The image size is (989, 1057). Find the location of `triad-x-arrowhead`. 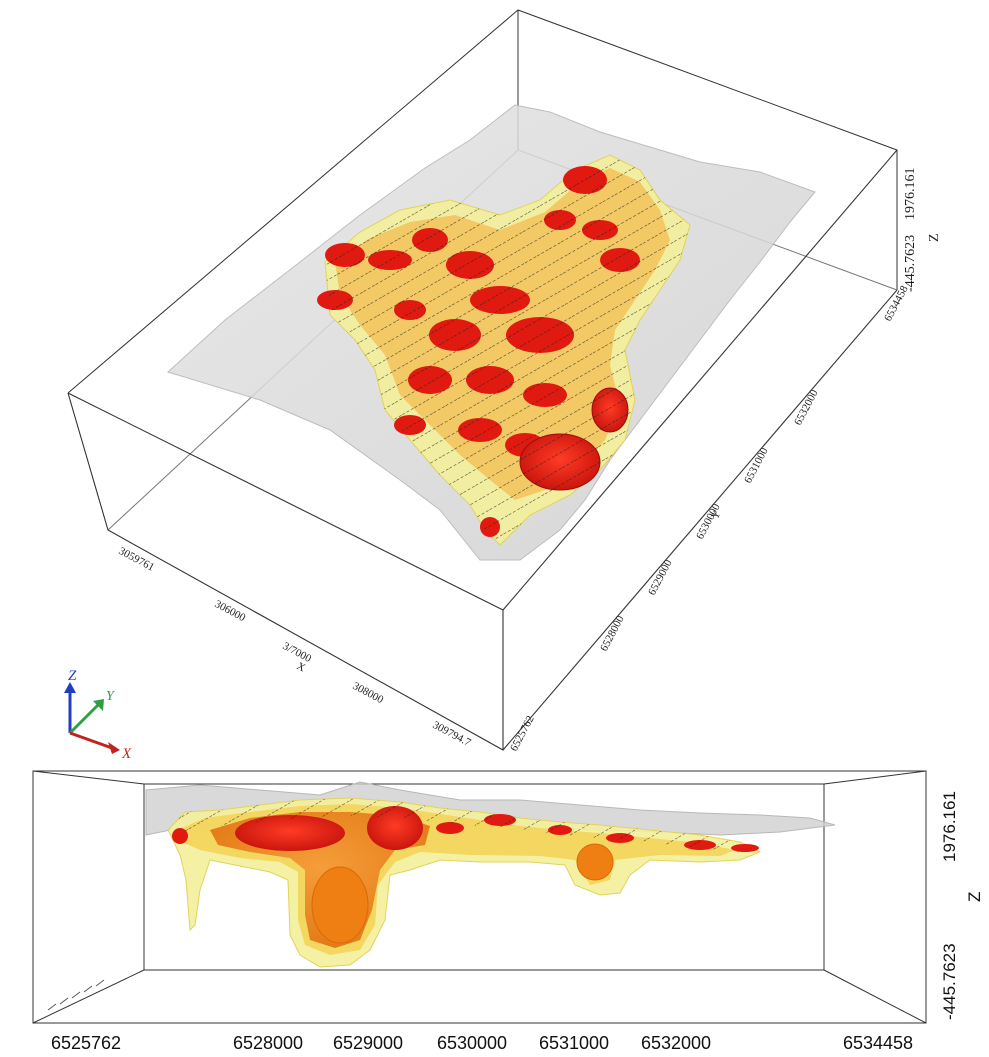

triad-x-arrowhead is located at coordinates (114, 748).